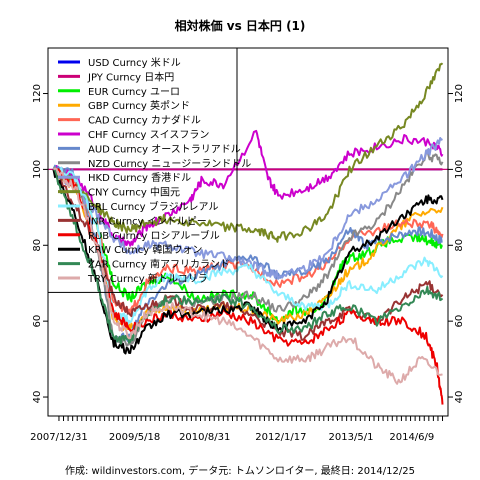 The image size is (480, 480). Describe the element at coordinates (134, 62) in the screenshot. I see `legend-label-0: USD Curncy 米ドル` at that location.